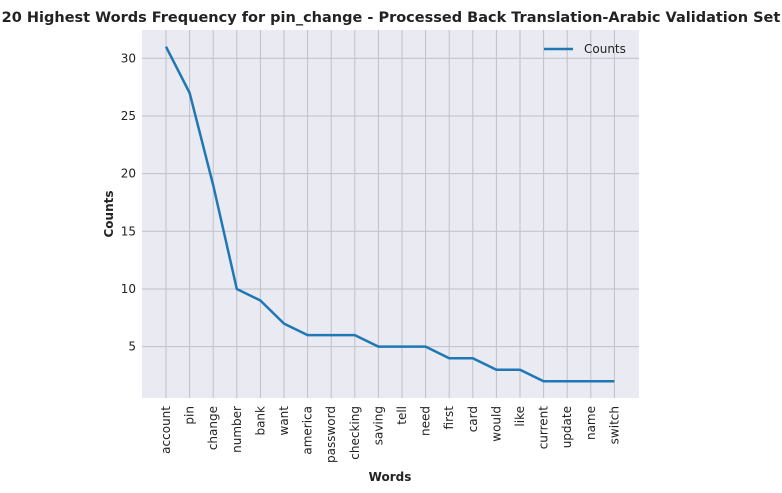 Image resolution: width=782 pixels, height=493 pixels. Describe the element at coordinates (605, 49) in the screenshot. I see `legend-label: Counts` at that location.